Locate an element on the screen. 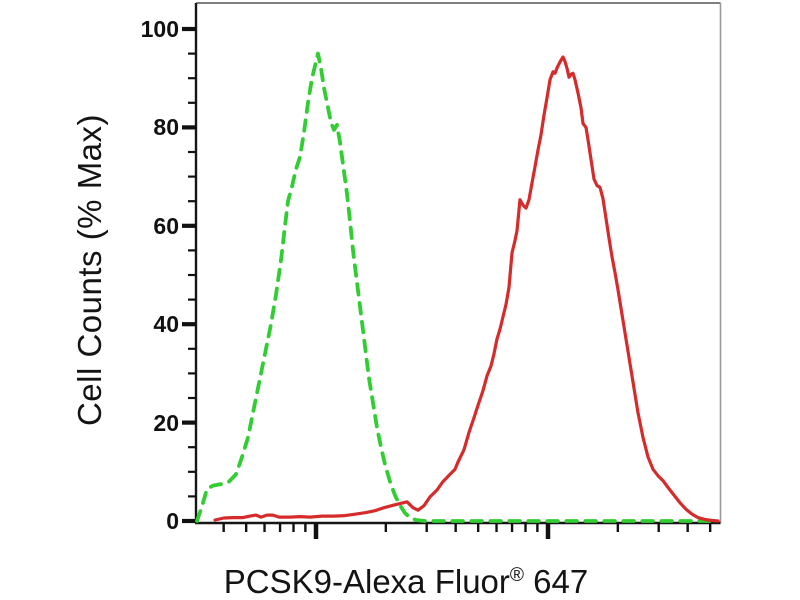  y-tick-label: 60 is located at coordinates (166, 225).